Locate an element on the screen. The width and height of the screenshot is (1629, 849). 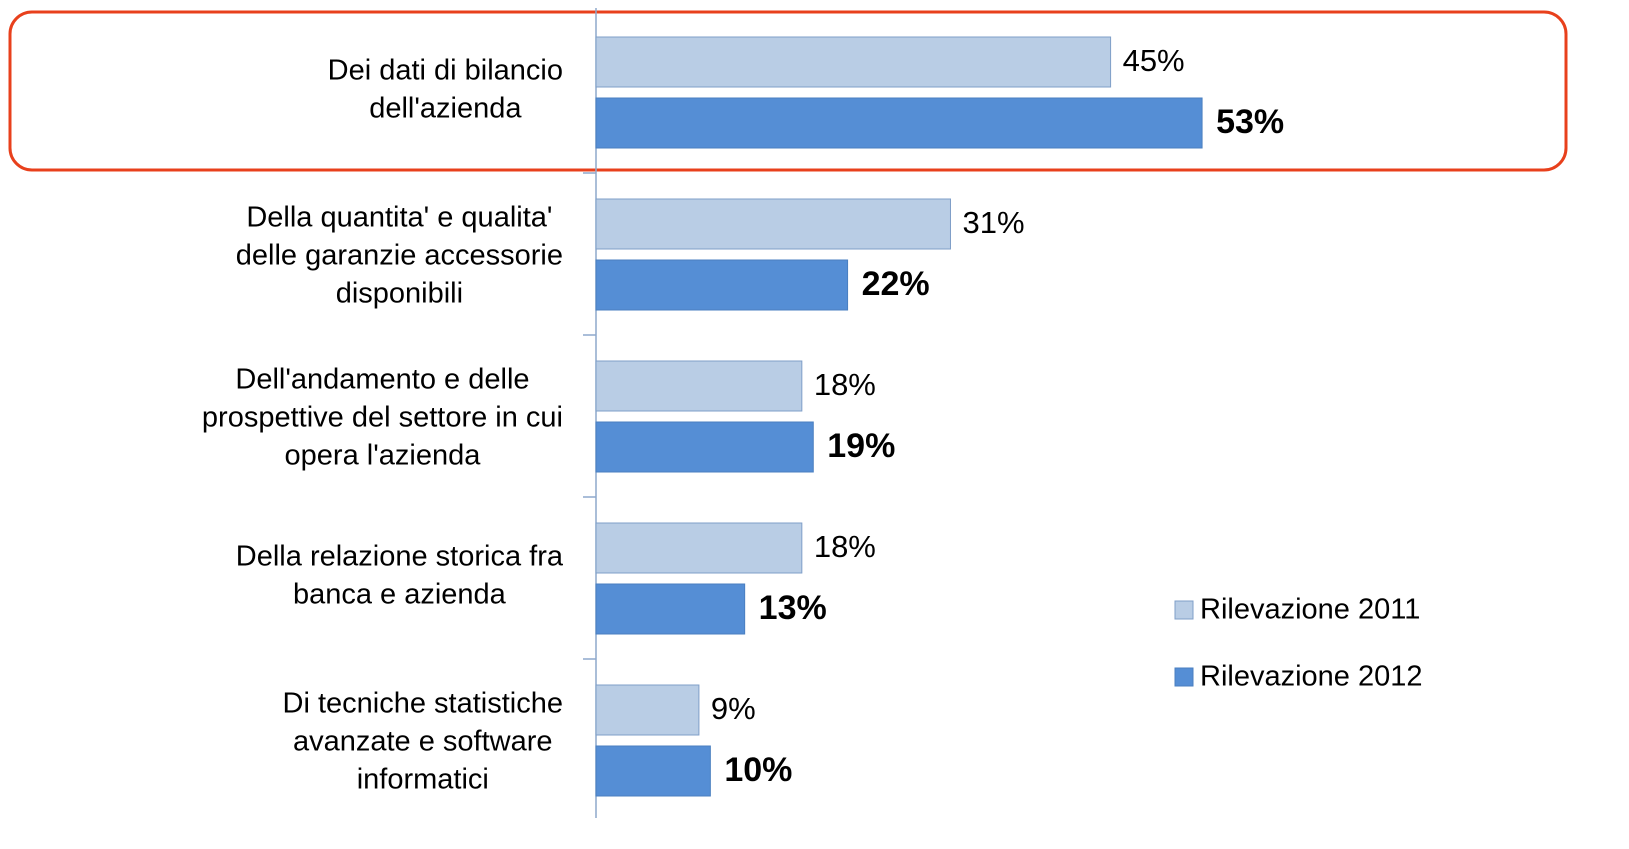
value-label: 13% is located at coordinates (793, 608).